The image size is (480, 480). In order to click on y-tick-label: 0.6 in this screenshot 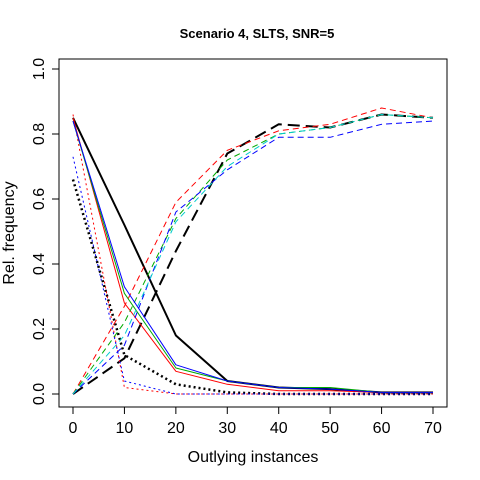, I will do `click(39, 199)`.